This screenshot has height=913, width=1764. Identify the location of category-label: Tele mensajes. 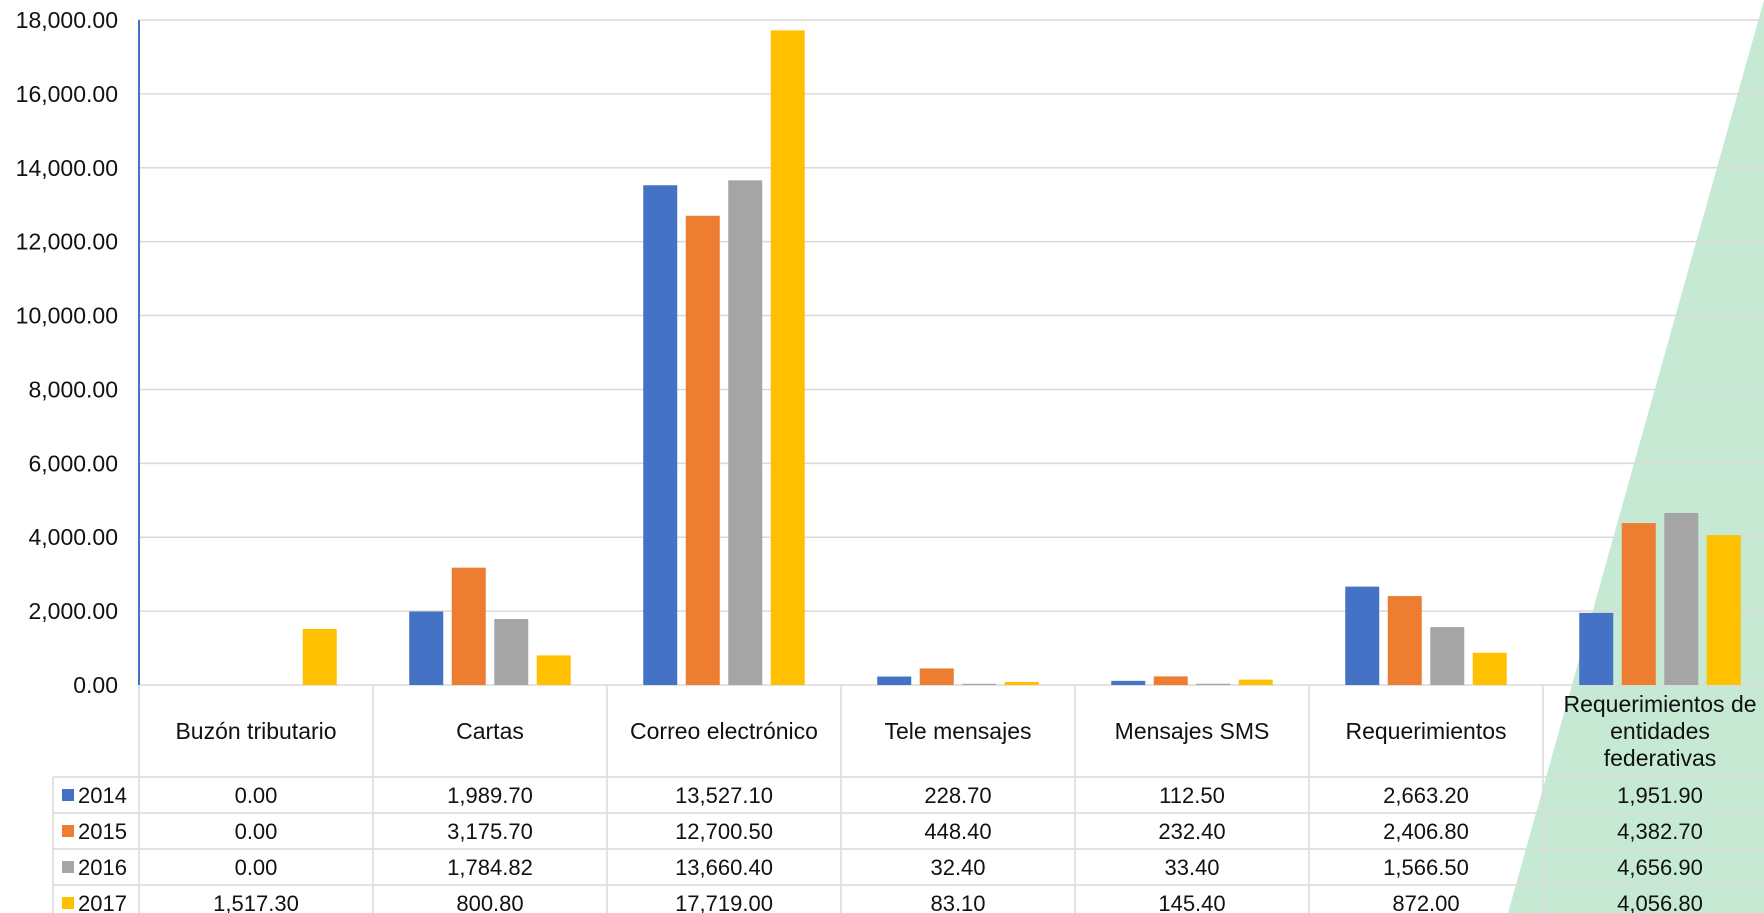
(957, 731).